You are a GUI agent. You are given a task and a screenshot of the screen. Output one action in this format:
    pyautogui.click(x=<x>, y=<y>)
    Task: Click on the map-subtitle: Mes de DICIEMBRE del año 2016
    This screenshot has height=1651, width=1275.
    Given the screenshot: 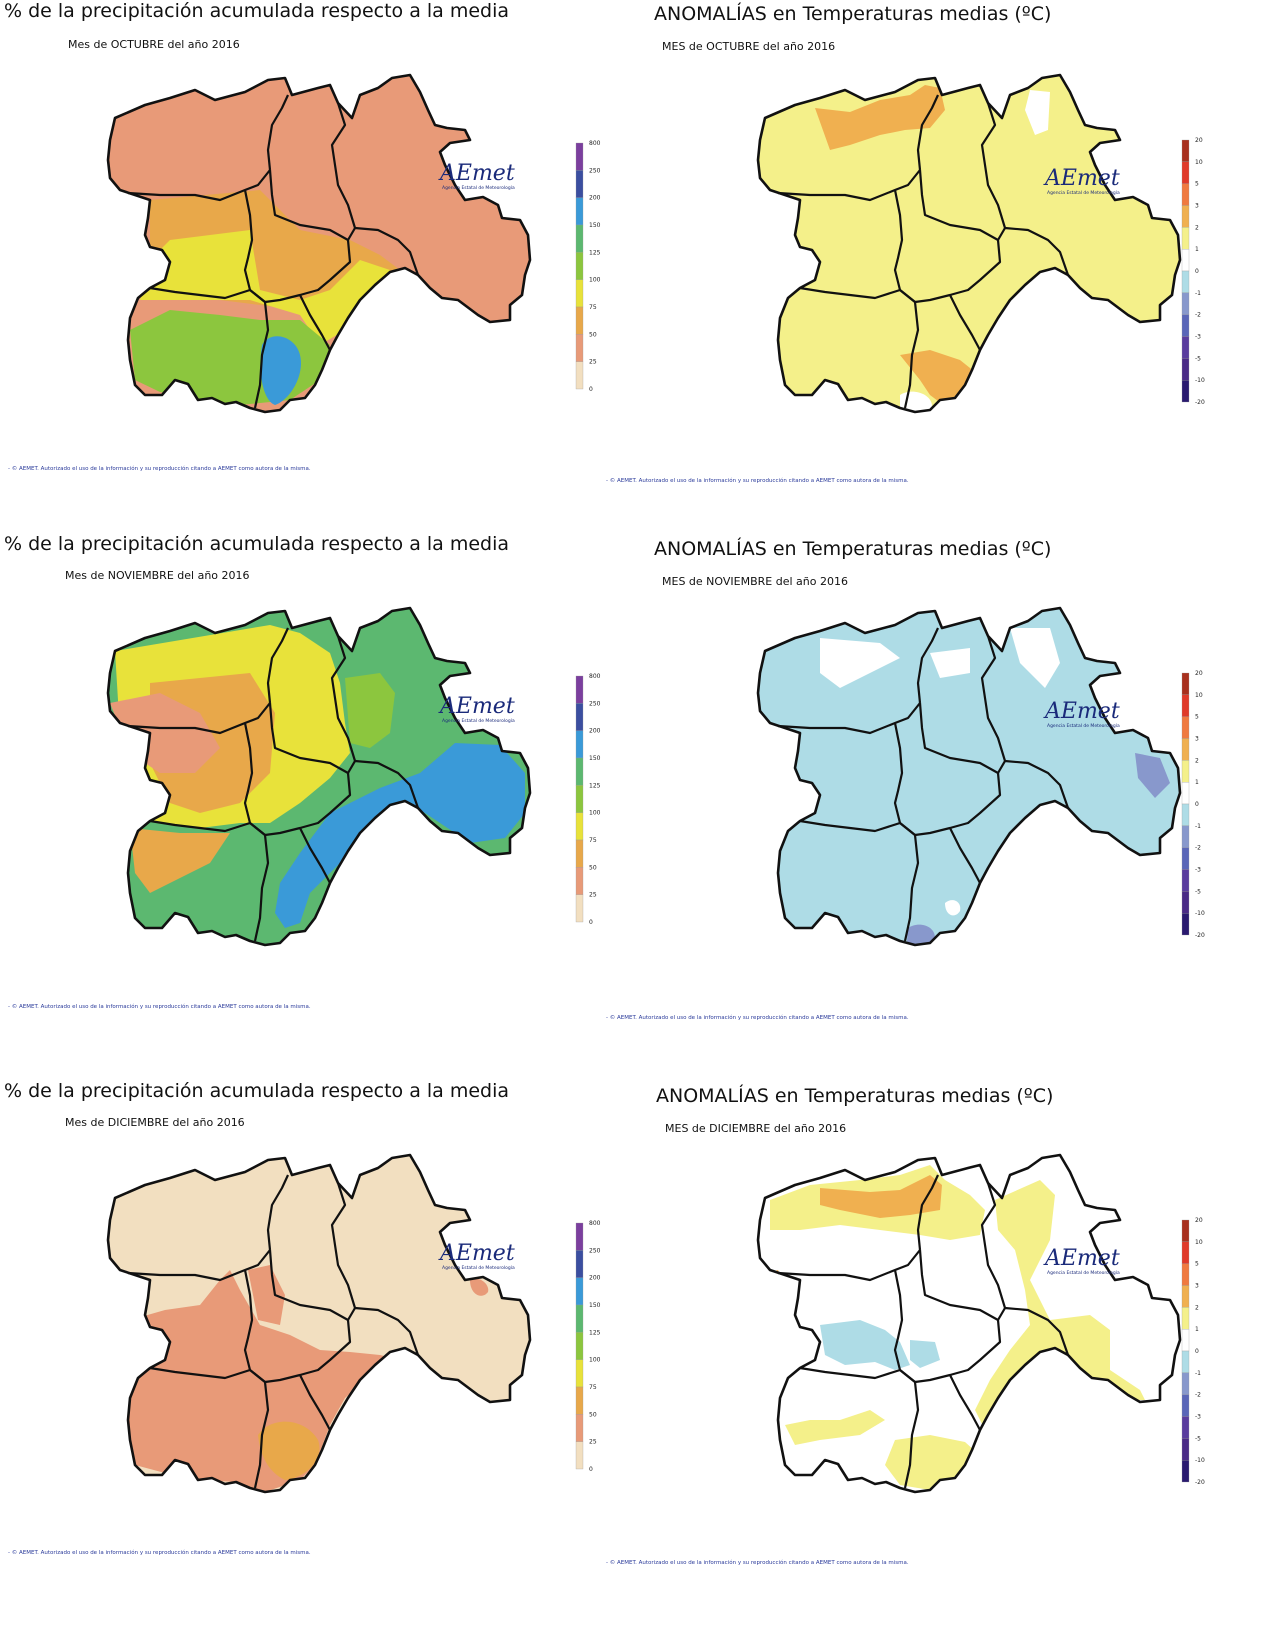 What is the action you would take?
    pyautogui.click(x=155, y=1122)
    